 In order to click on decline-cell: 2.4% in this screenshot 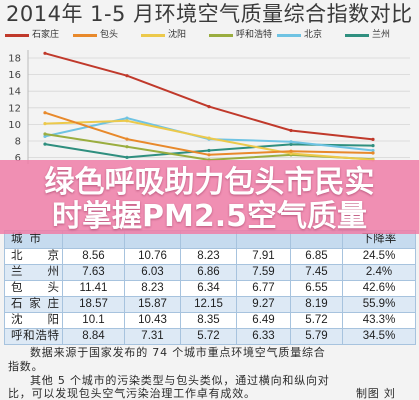, I will do `click(379, 272)`.